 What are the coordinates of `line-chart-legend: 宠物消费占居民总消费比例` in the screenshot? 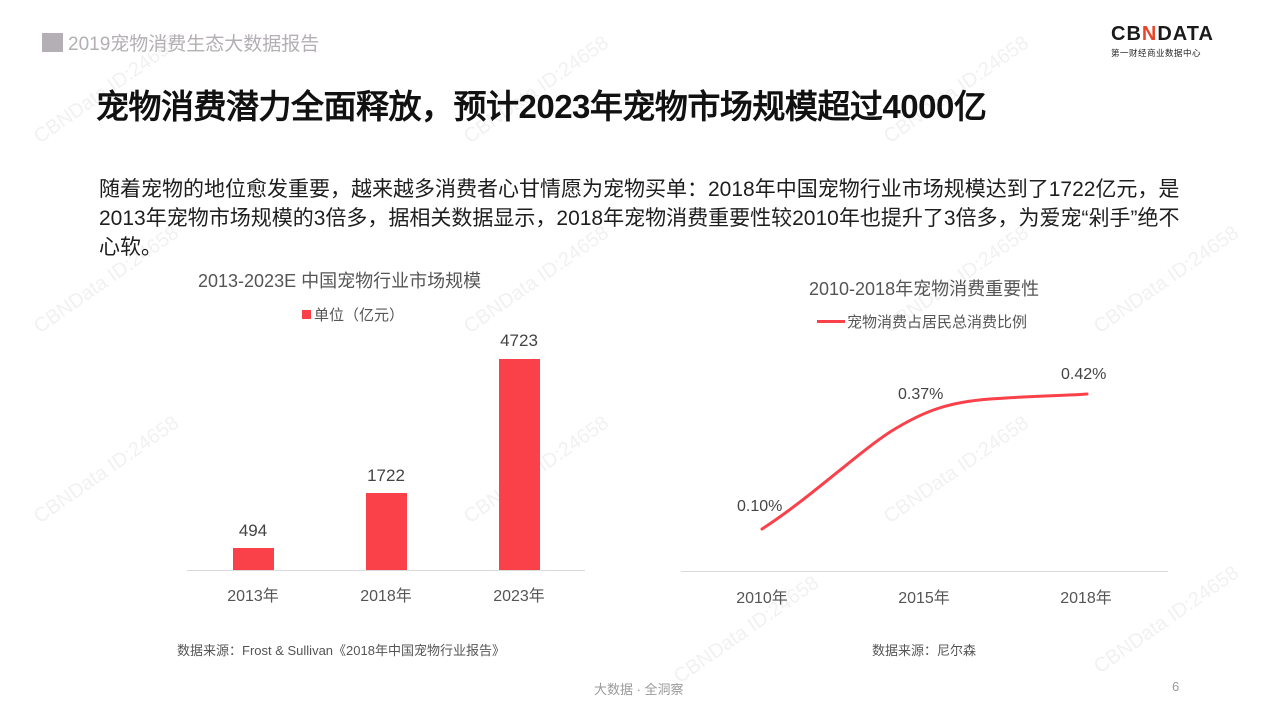 It's located at (922, 321).